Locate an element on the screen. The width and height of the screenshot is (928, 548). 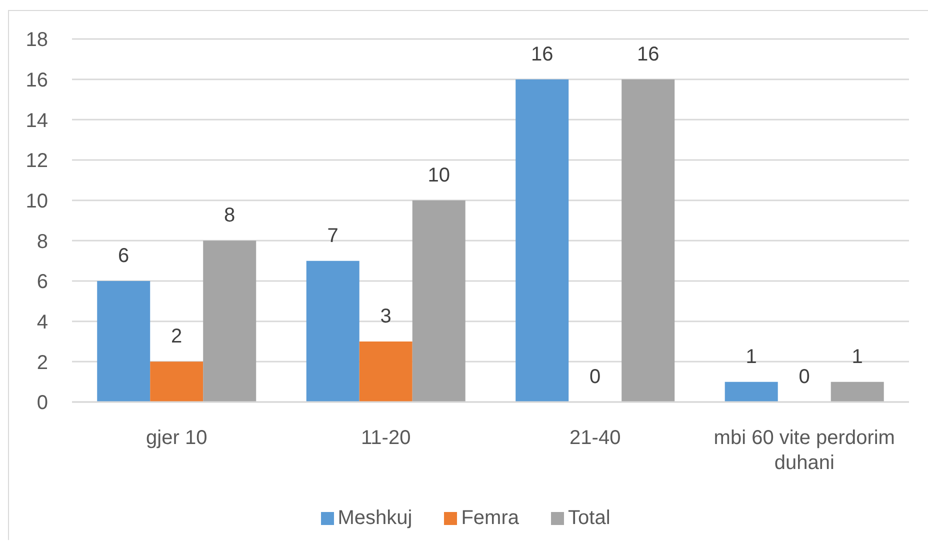
data-label: 10 is located at coordinates (439, 175).